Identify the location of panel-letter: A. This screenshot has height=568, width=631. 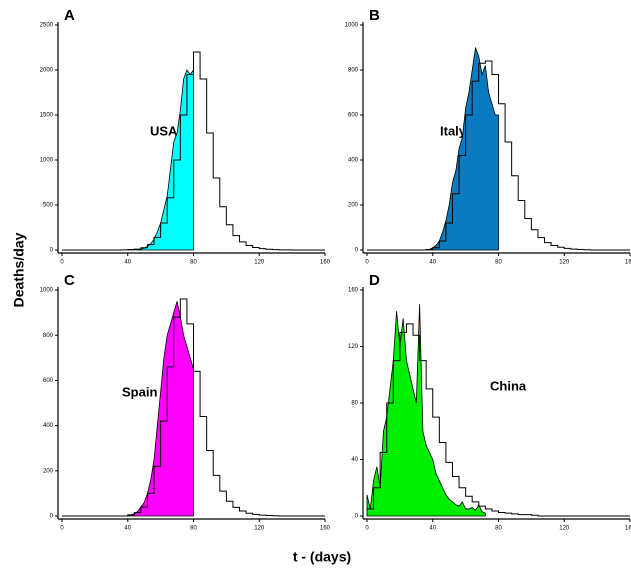
(69, 15).